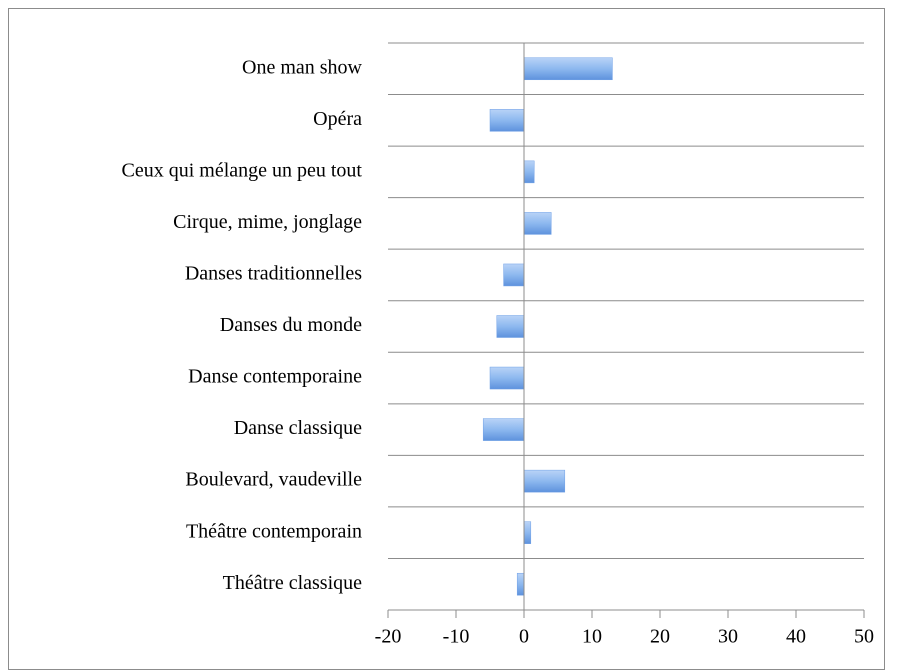  What do you see at coordinates (796, 637) in the screenshot?
I see `x-tick-label: 40` at bounding box center [796, 637].